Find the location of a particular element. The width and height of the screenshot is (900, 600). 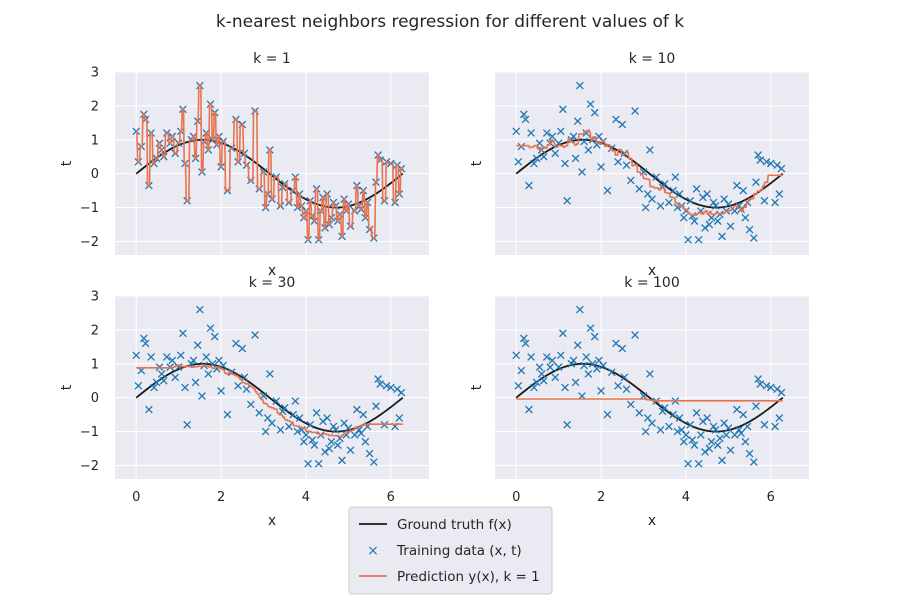

legend-box is located at coordinates (450, 550).